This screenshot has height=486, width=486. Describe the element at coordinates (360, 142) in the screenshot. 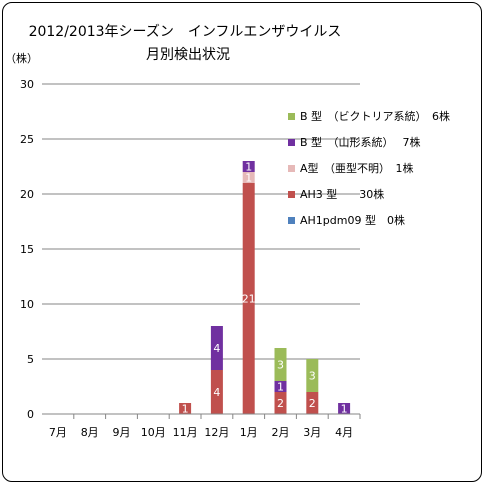

I see `legend-label: B 型 （山形系統） 7株` at that location.